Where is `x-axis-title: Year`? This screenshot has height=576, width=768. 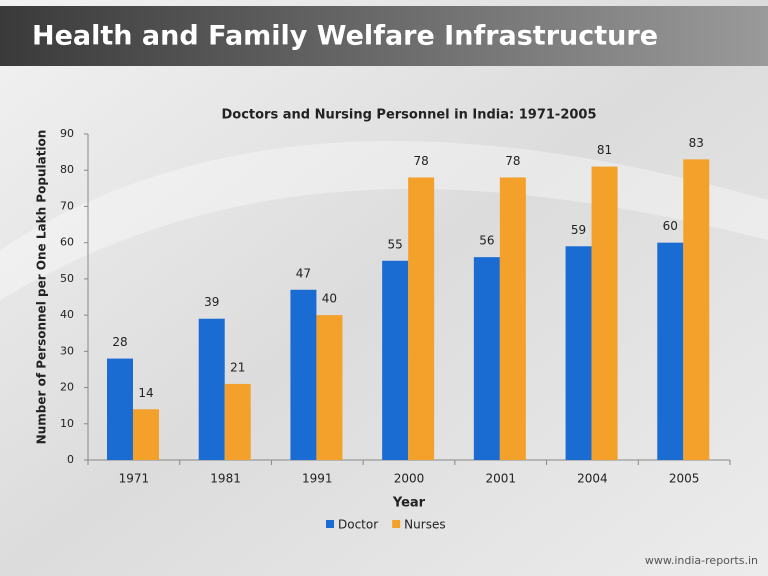
x-axis-title: Year is located at coordinates (409, 503).